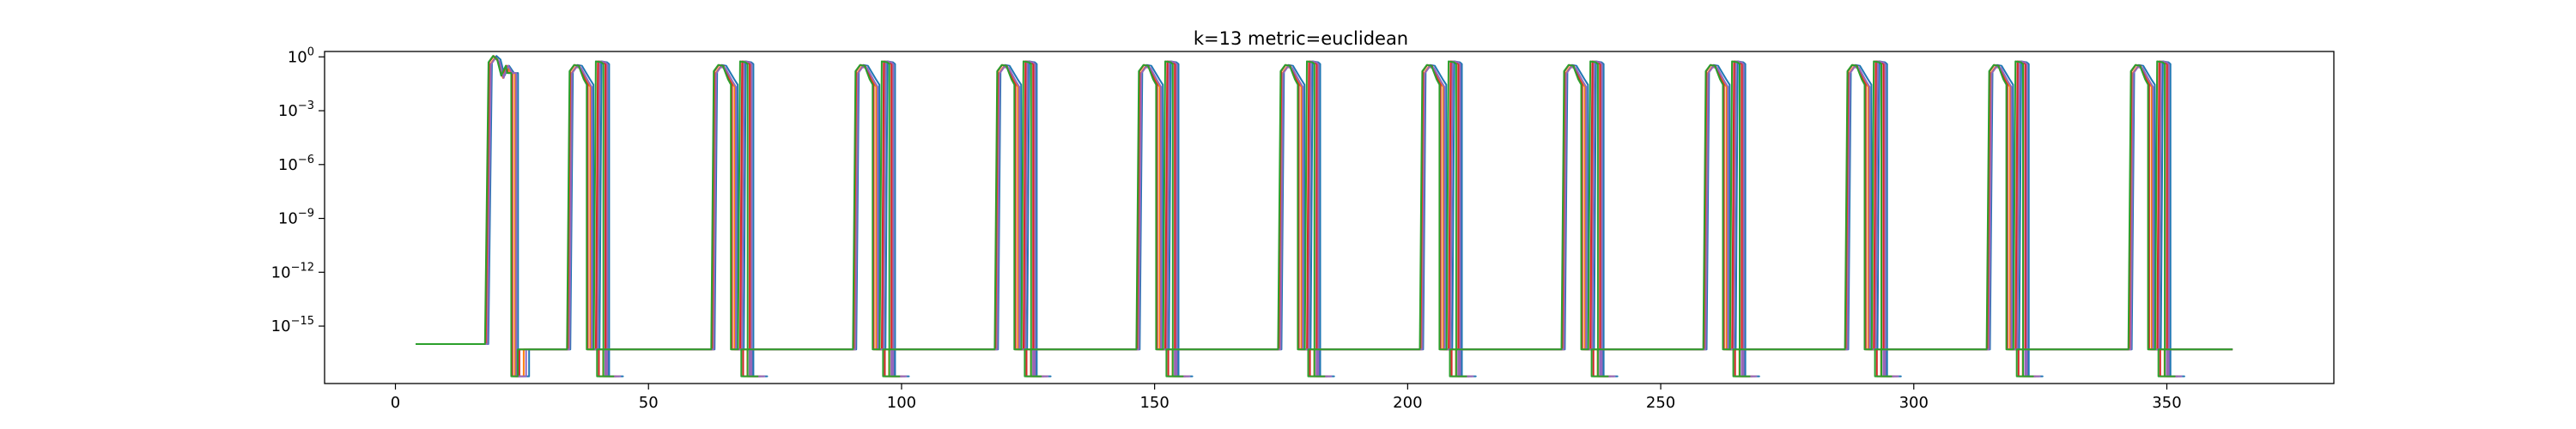  What do you see at coordinates (298, 190) in the screenshot?
I see `y-axis: 10⁰ 10⁻³ 10⁻⁶ 10⁻⁹ 10⁻¹² 10⁻¹⁵` at bounding box center [298, 190].